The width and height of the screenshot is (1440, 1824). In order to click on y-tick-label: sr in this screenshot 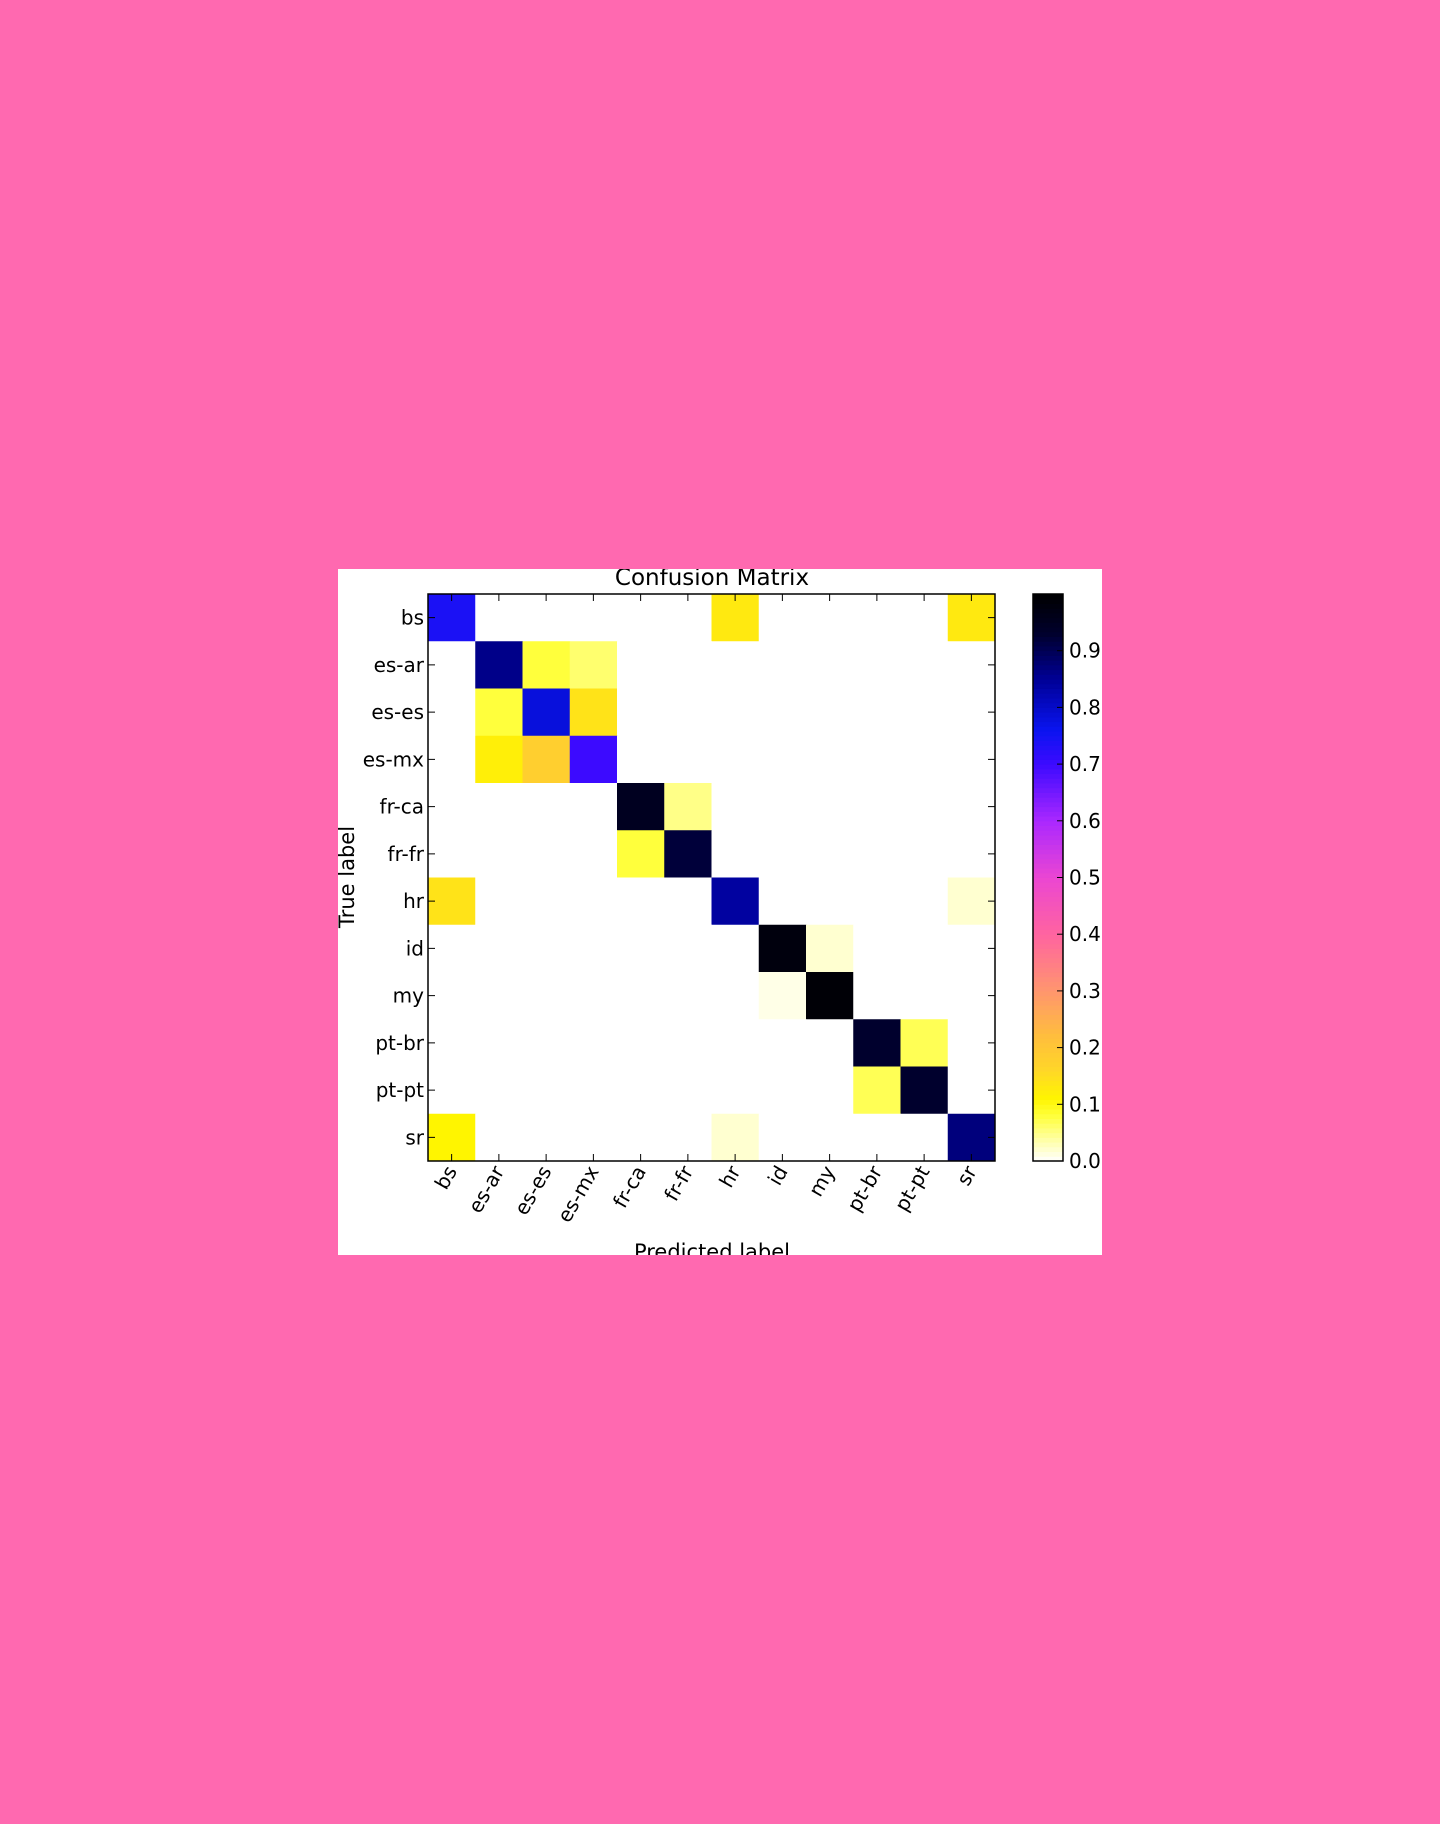, I will do `click(414, 1137)`.